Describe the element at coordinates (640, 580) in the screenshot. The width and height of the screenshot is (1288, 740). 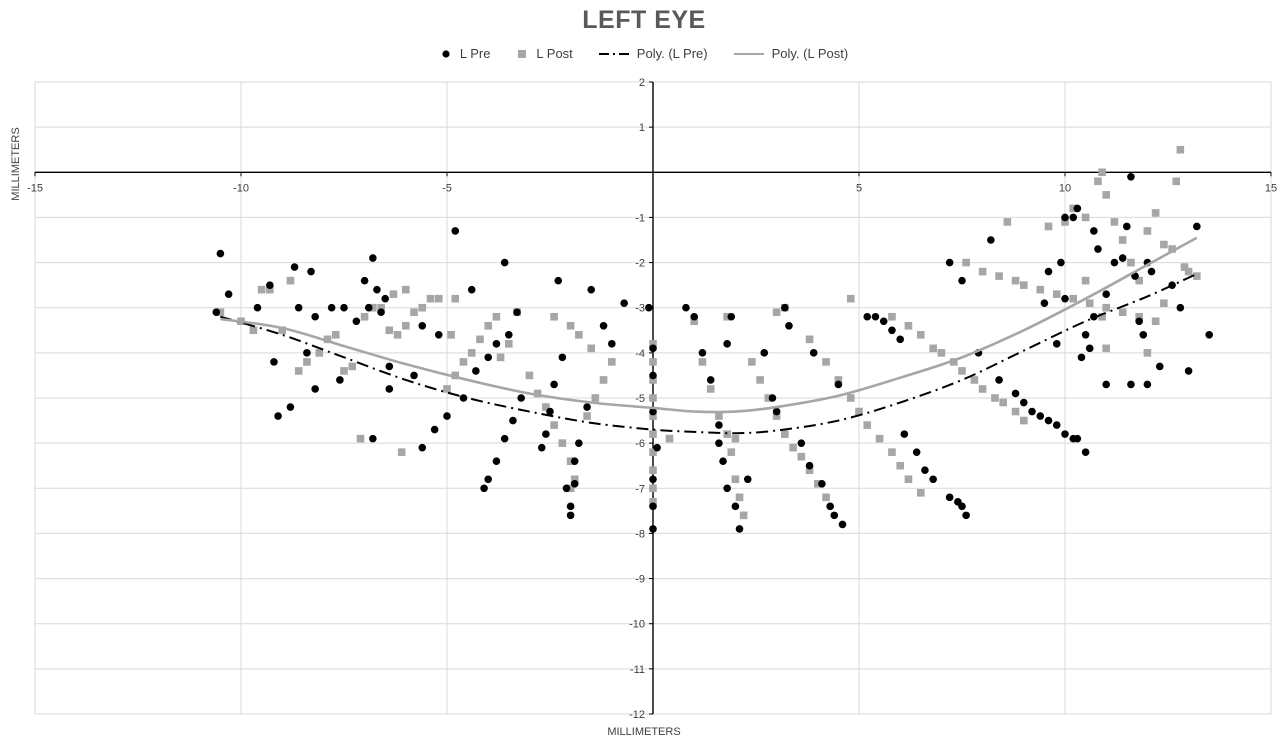
I see `y-tick-label: -9` at that location.